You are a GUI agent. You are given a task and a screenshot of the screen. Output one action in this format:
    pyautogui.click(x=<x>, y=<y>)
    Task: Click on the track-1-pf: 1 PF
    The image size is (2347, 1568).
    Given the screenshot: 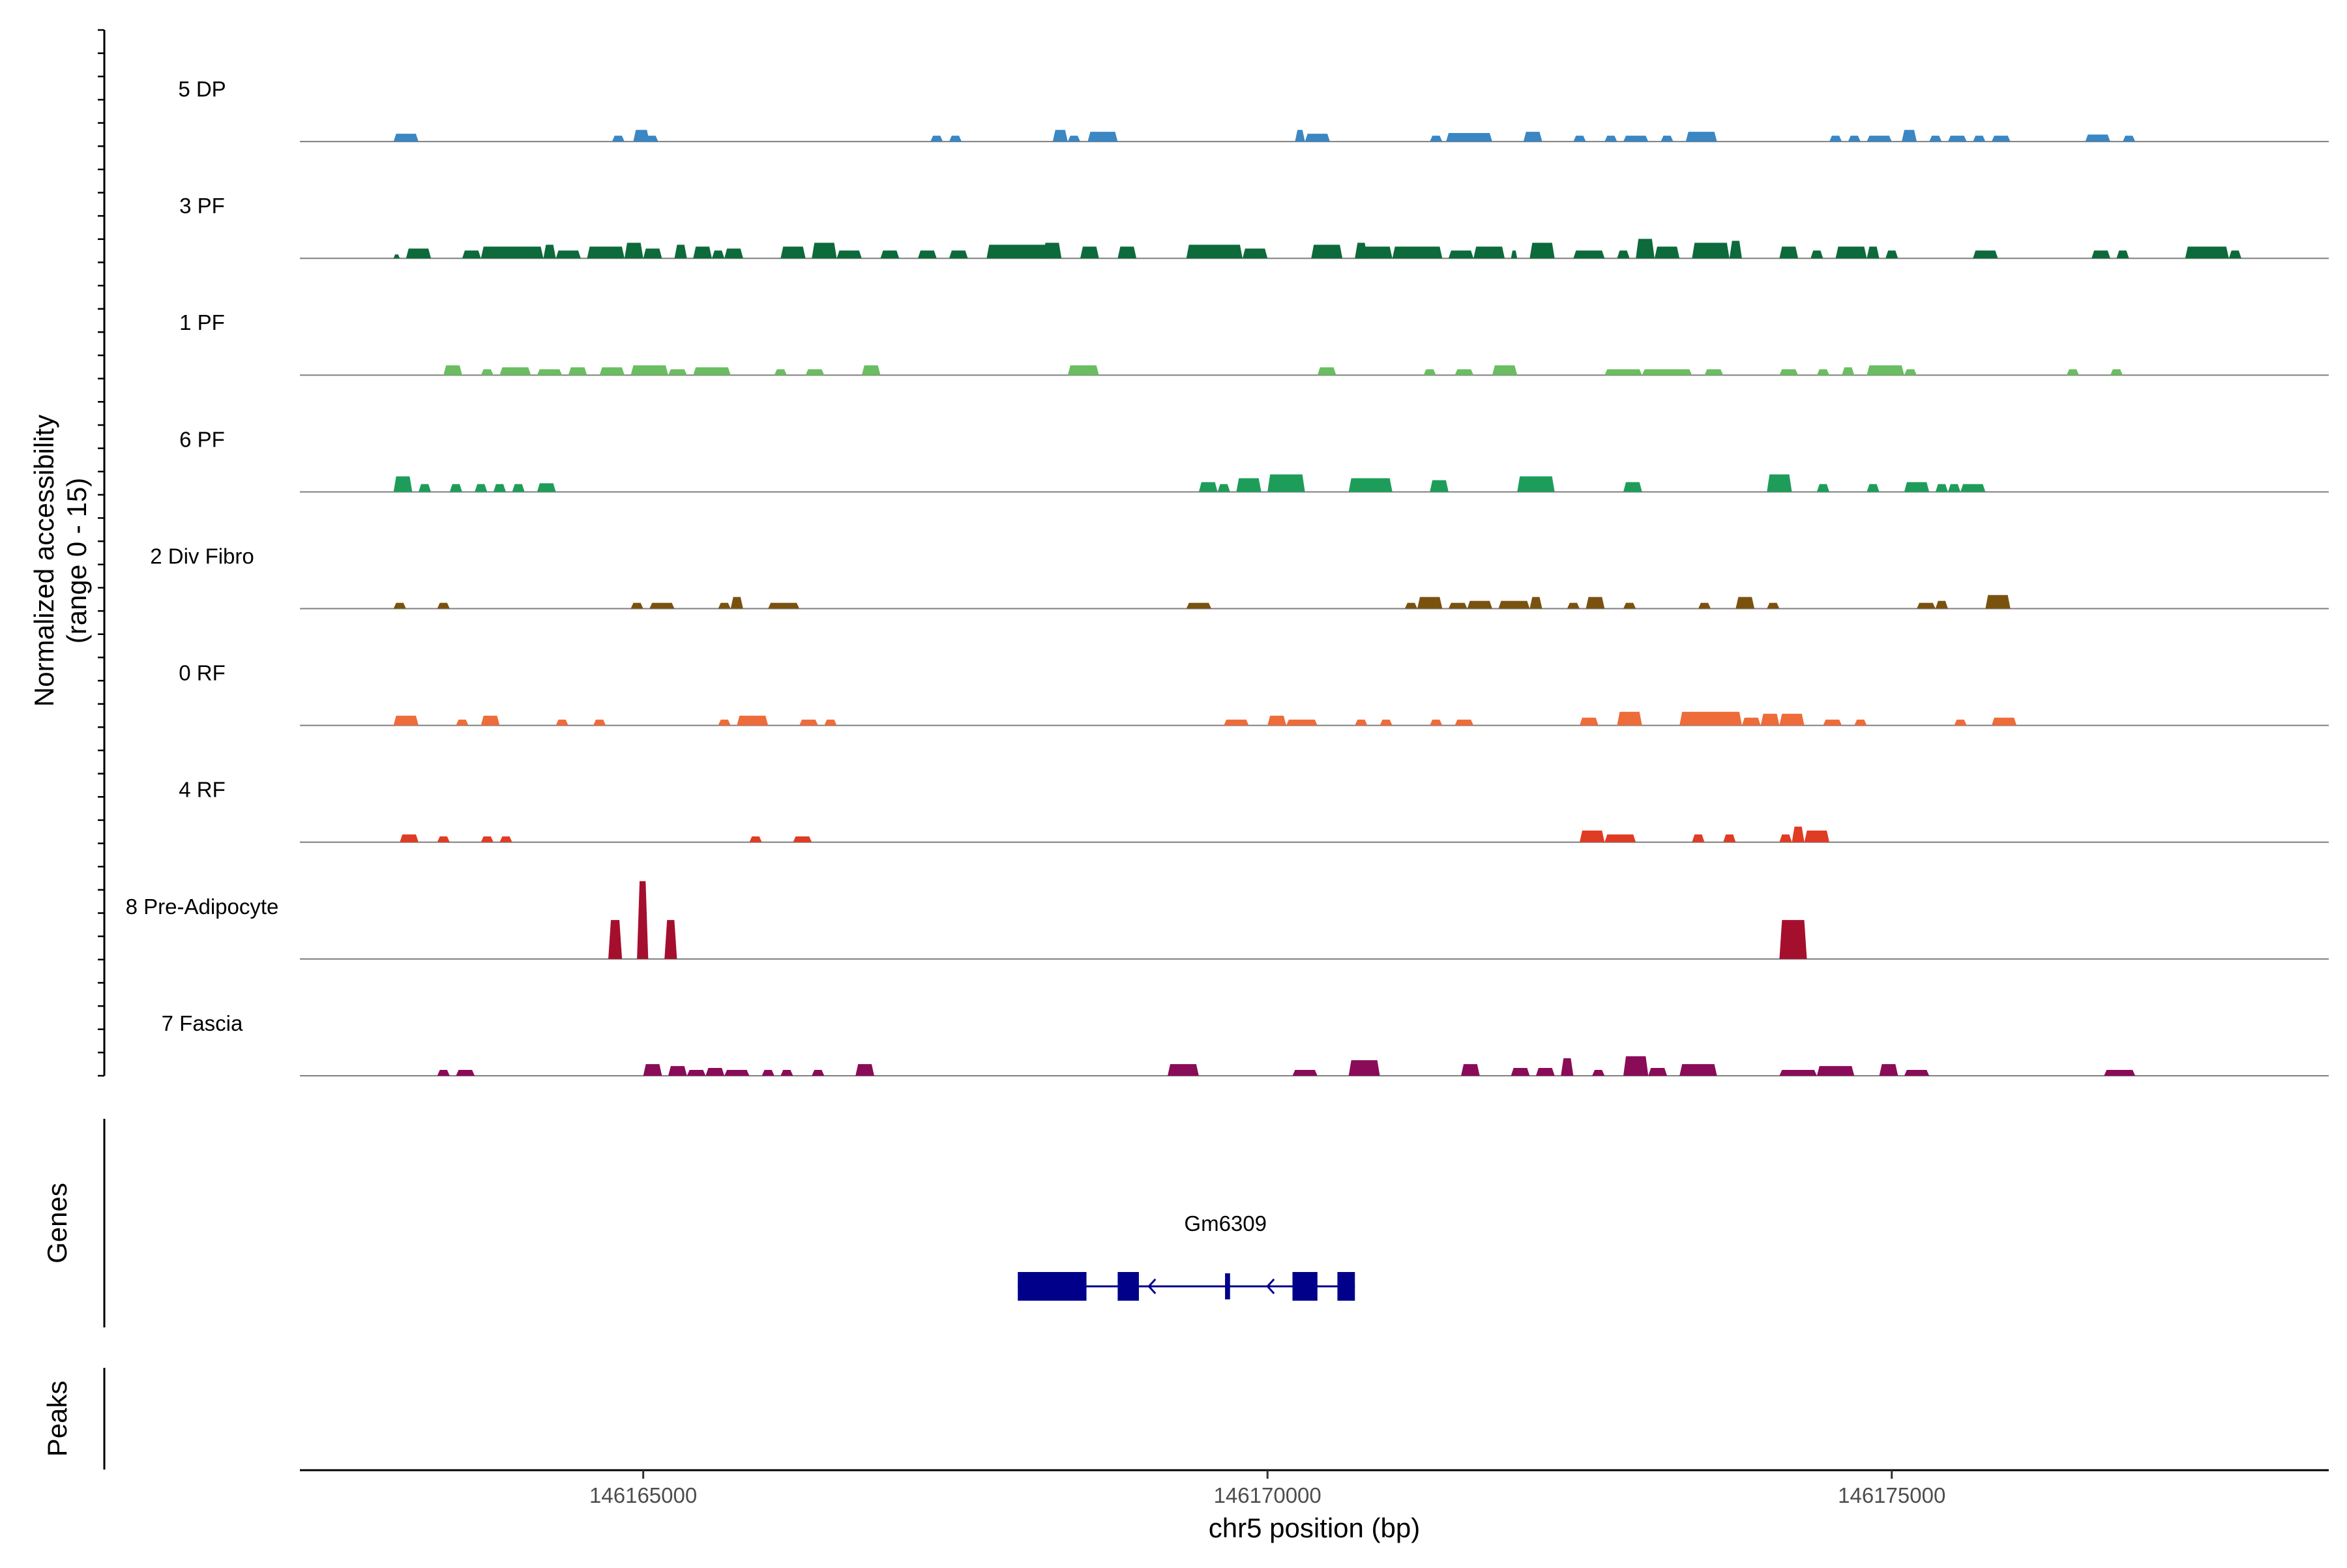 What is the action you would take?
    pyautogui.click(x=1254, y=343)
    